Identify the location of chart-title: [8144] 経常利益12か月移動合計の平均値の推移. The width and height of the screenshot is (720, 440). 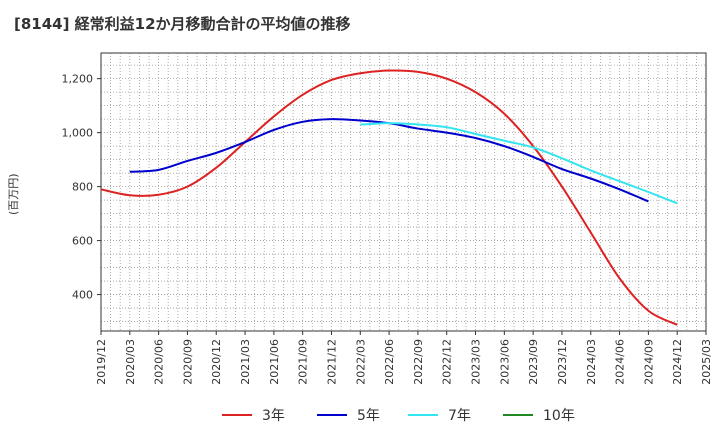
(182, 24).